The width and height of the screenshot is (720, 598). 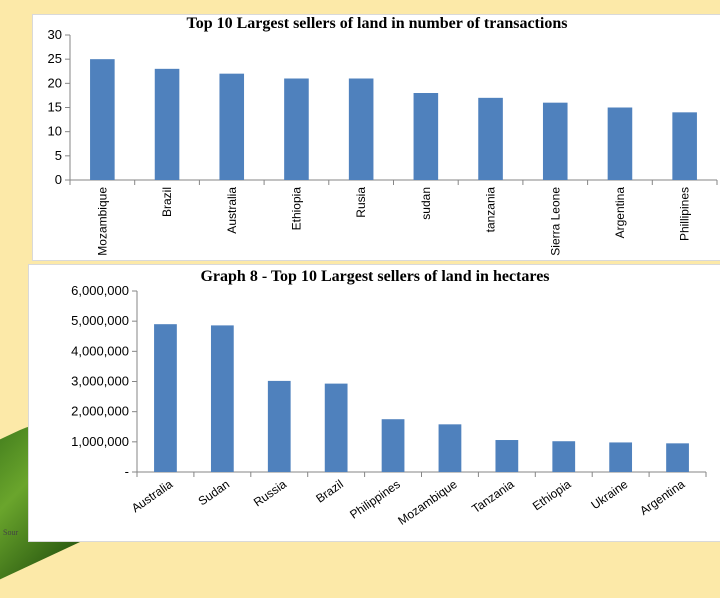 What do you see at coordinates (55, 82) in the screenshot?
I see `y-tick-label: 20` at bounding box center [55, 82].